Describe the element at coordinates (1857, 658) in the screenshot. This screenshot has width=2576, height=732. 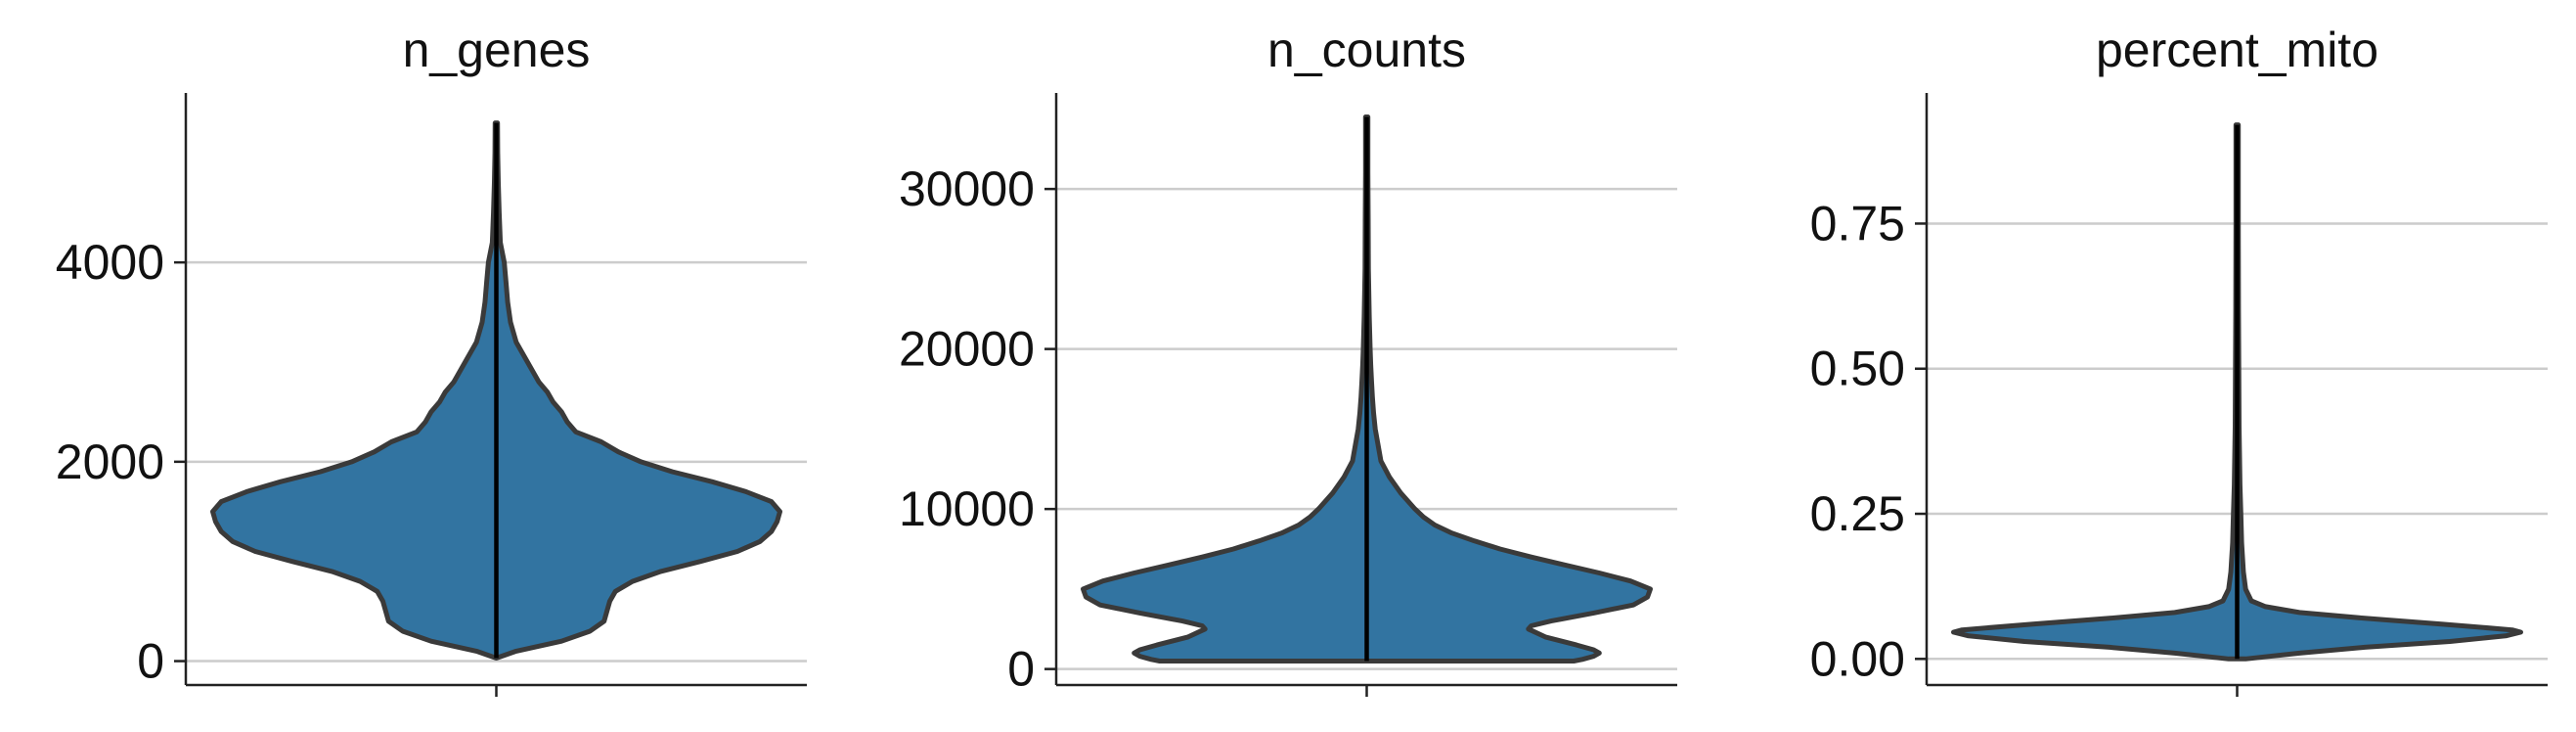
I see `y-tick-label: 0.00` at that location.